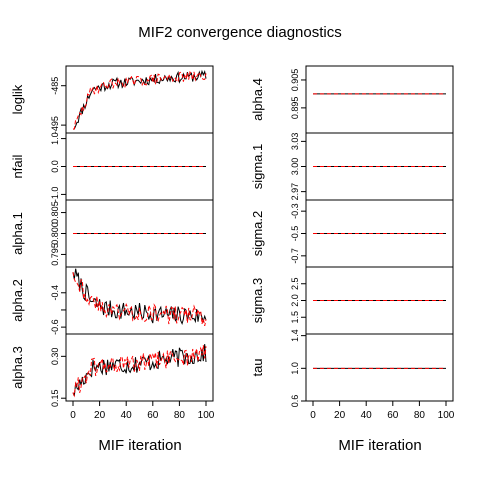 The width and height of the screenshot is (480, 480). What do you see at coordinates (55, 293) in the screenshot?
I see `y-tick-label: -0.4` at bounding box center [55, 293].